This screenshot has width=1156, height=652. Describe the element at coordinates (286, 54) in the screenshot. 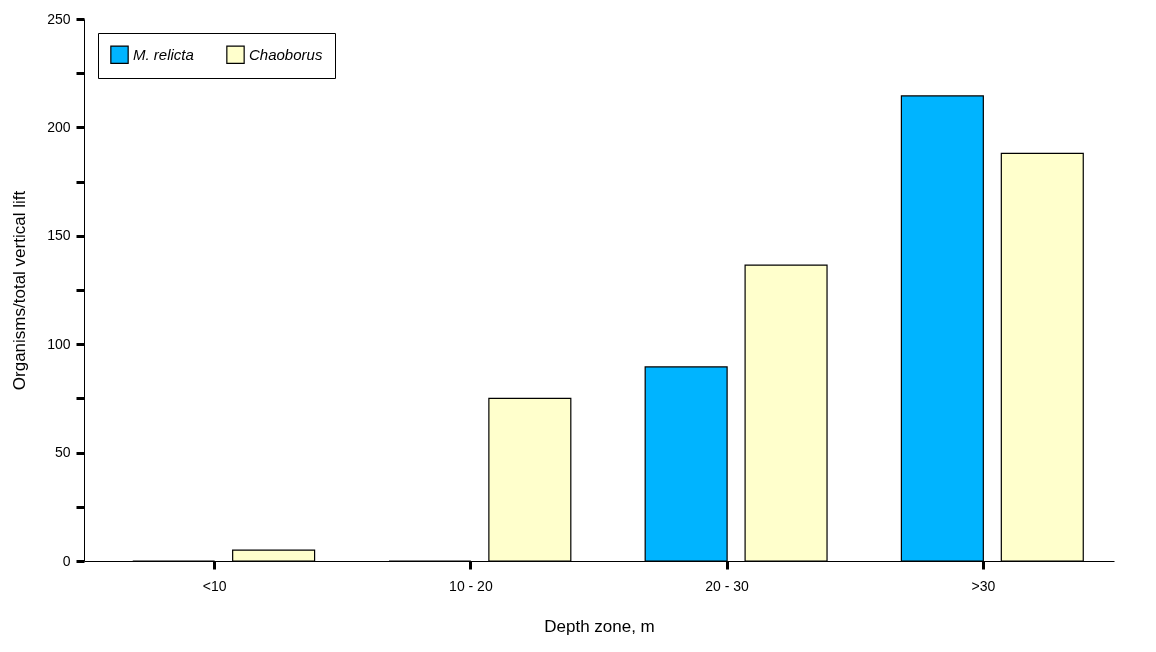

I see `legend-label: Chaoborus` at that location.